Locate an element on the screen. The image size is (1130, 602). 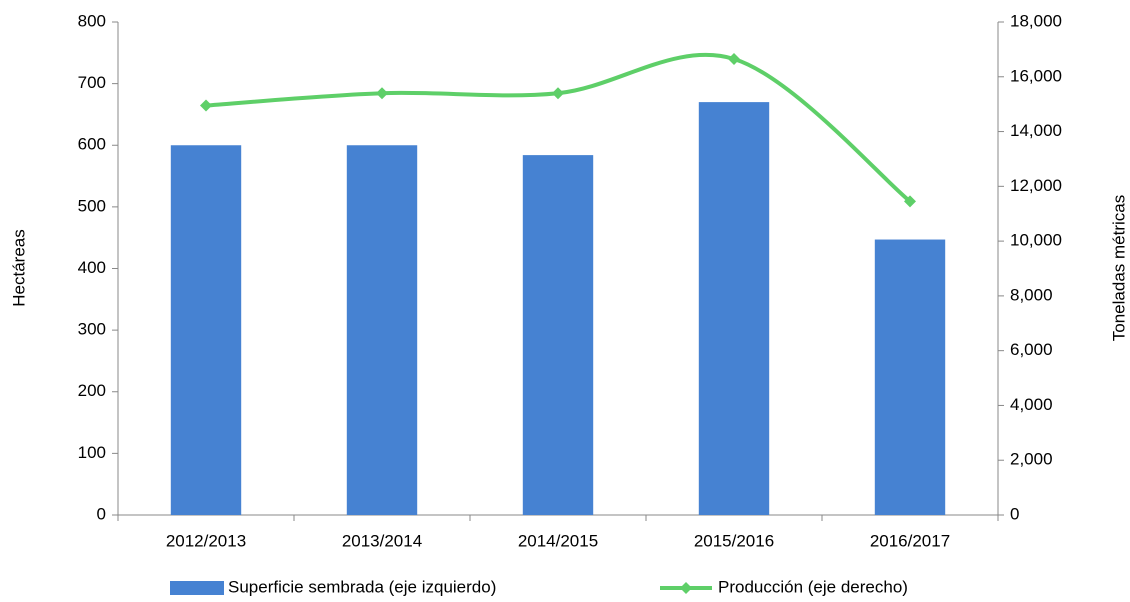
y2-tick-label: 0 is located at coordinates (1014, 513).